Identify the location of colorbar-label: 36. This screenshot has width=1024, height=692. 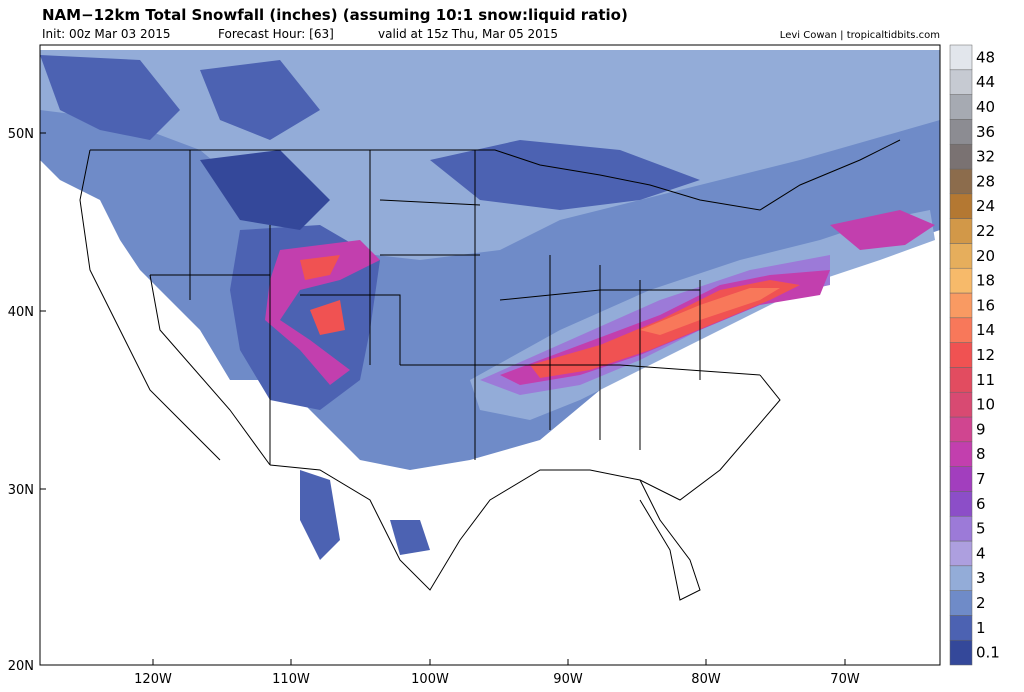
(985, 132).